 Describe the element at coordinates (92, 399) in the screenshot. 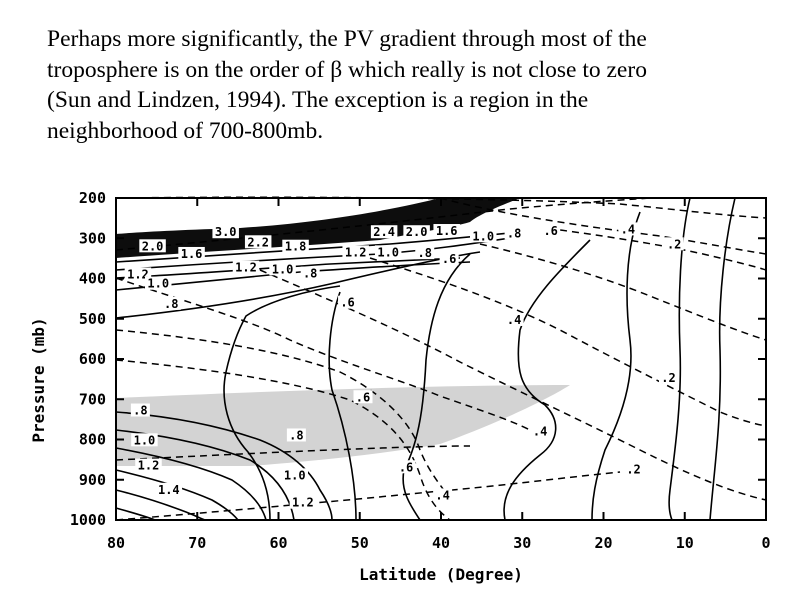

I see `y-tick-label: 700` at that location.